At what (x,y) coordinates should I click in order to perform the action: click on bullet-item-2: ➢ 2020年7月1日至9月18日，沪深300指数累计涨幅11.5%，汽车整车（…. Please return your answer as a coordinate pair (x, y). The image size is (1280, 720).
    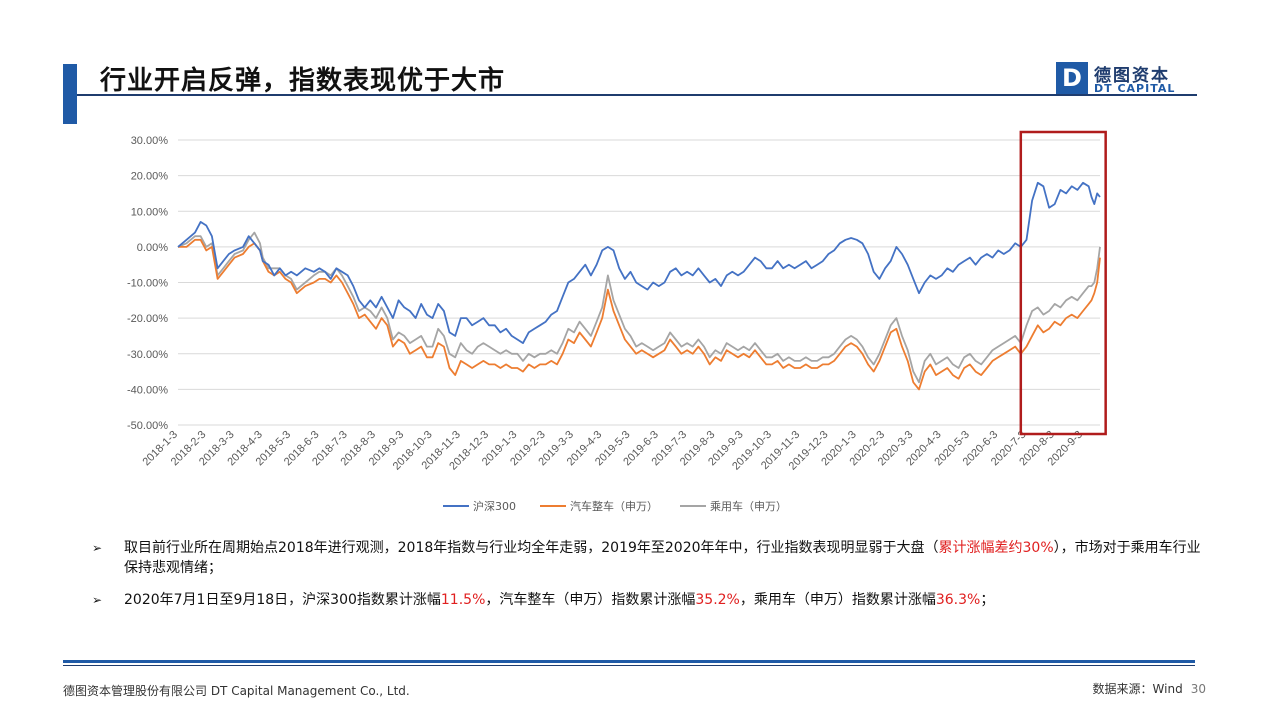
    Looking at the image, I should click on (652, 600).